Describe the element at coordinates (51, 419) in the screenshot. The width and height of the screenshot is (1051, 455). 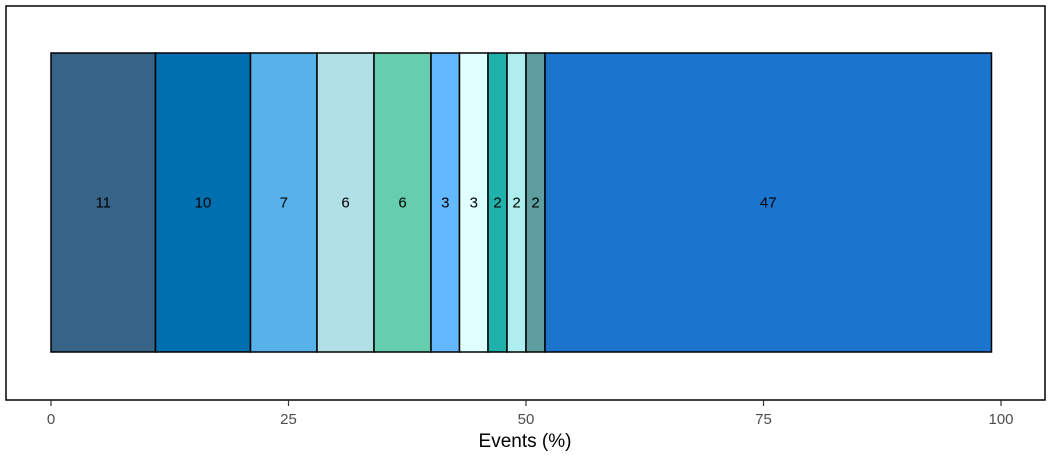
I see `x-tick-label-1: 0` at that location.